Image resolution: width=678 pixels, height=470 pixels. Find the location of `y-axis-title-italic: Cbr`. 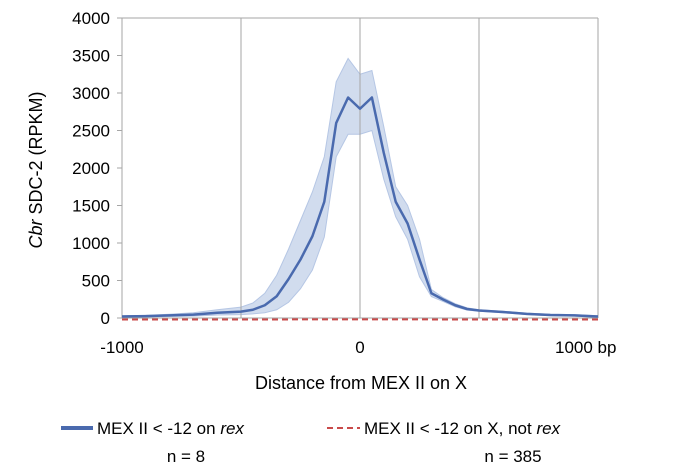

y-axis-title-italic: Cbr is located at coordinates (36, 234).